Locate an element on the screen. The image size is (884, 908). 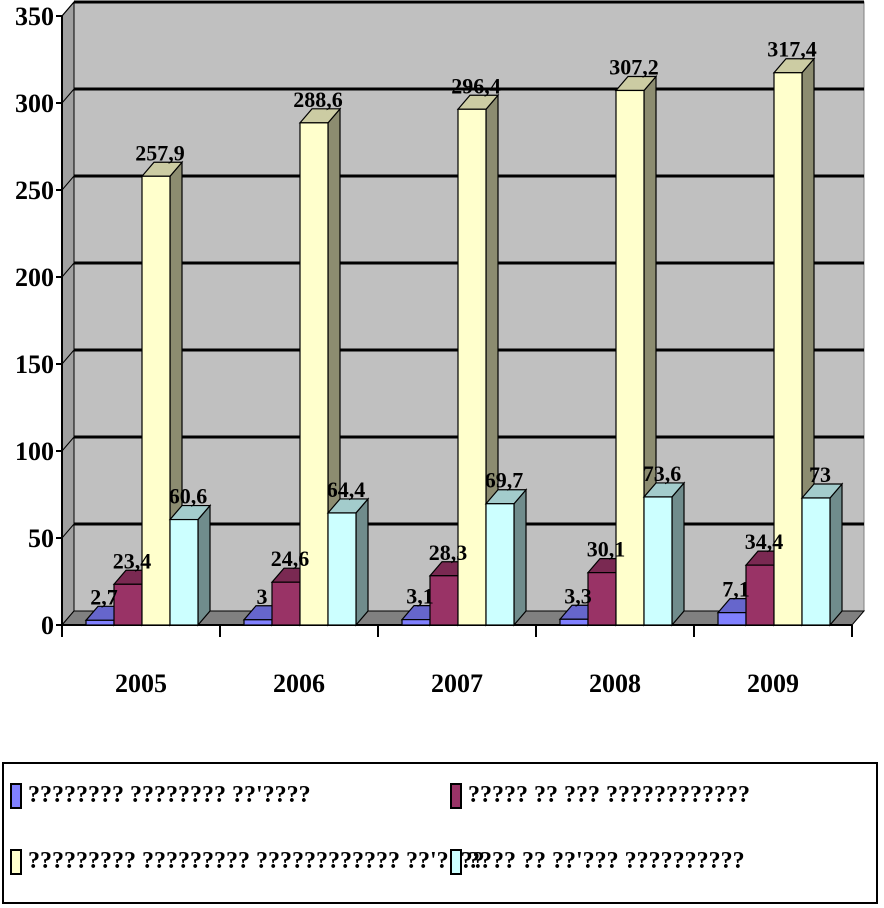
y-axis-ticks: 0 50 100 150 200 250 300 350 is located at coordinates (39, 321).